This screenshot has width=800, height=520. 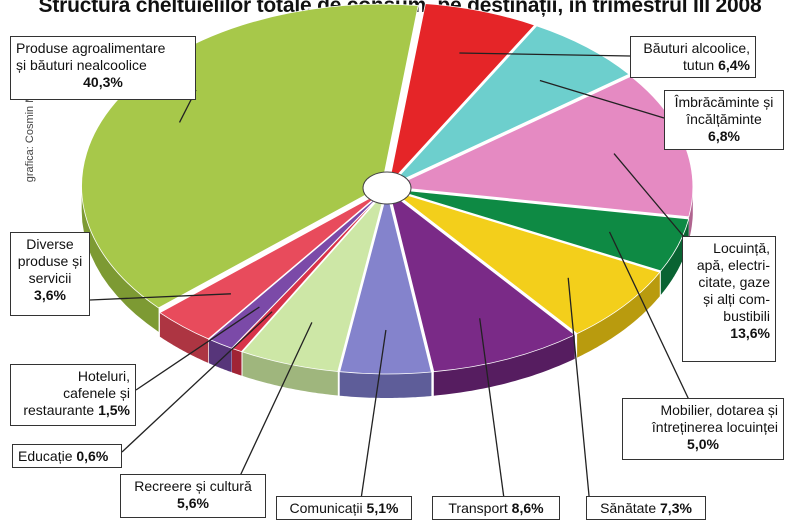 I want to click on label-imbr-line2: încălțăminte, so click(x=724, y=119).